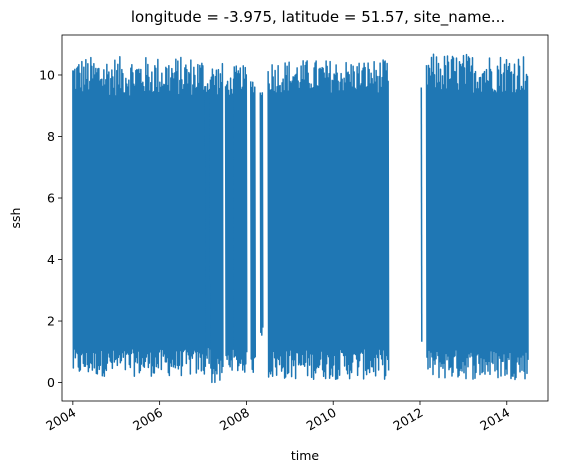 This screenshot has height=470, width=562. I want to click on x-tick-label: 2012, so click(407, 419).